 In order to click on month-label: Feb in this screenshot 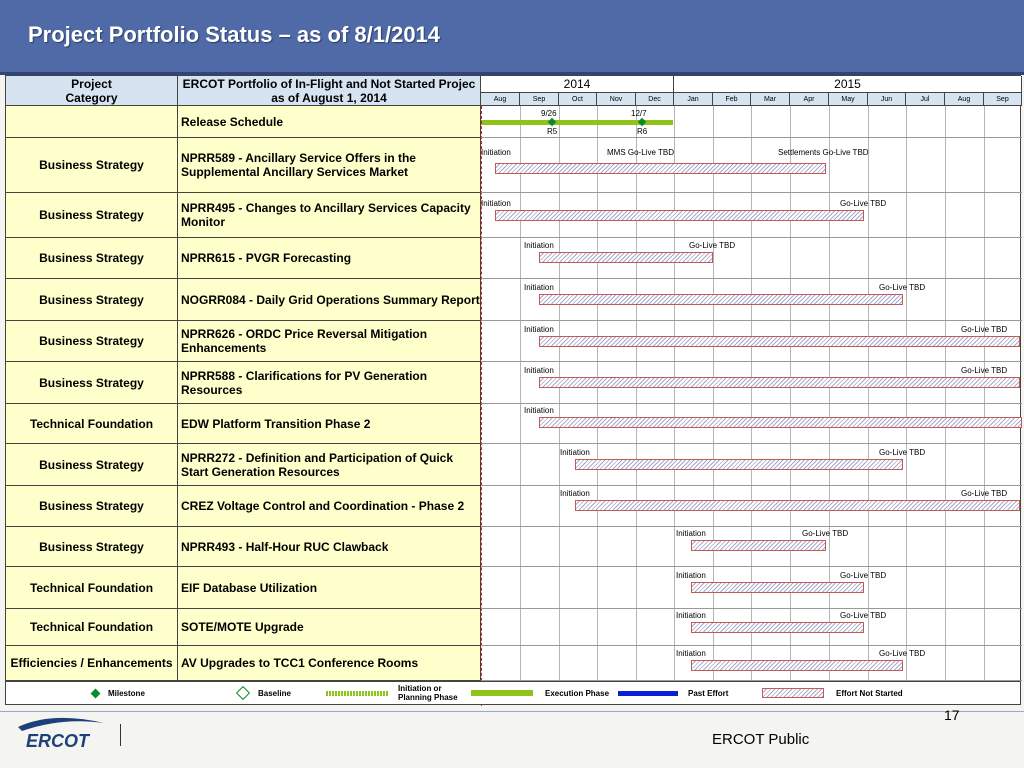, I will do `click(732, 99)`.